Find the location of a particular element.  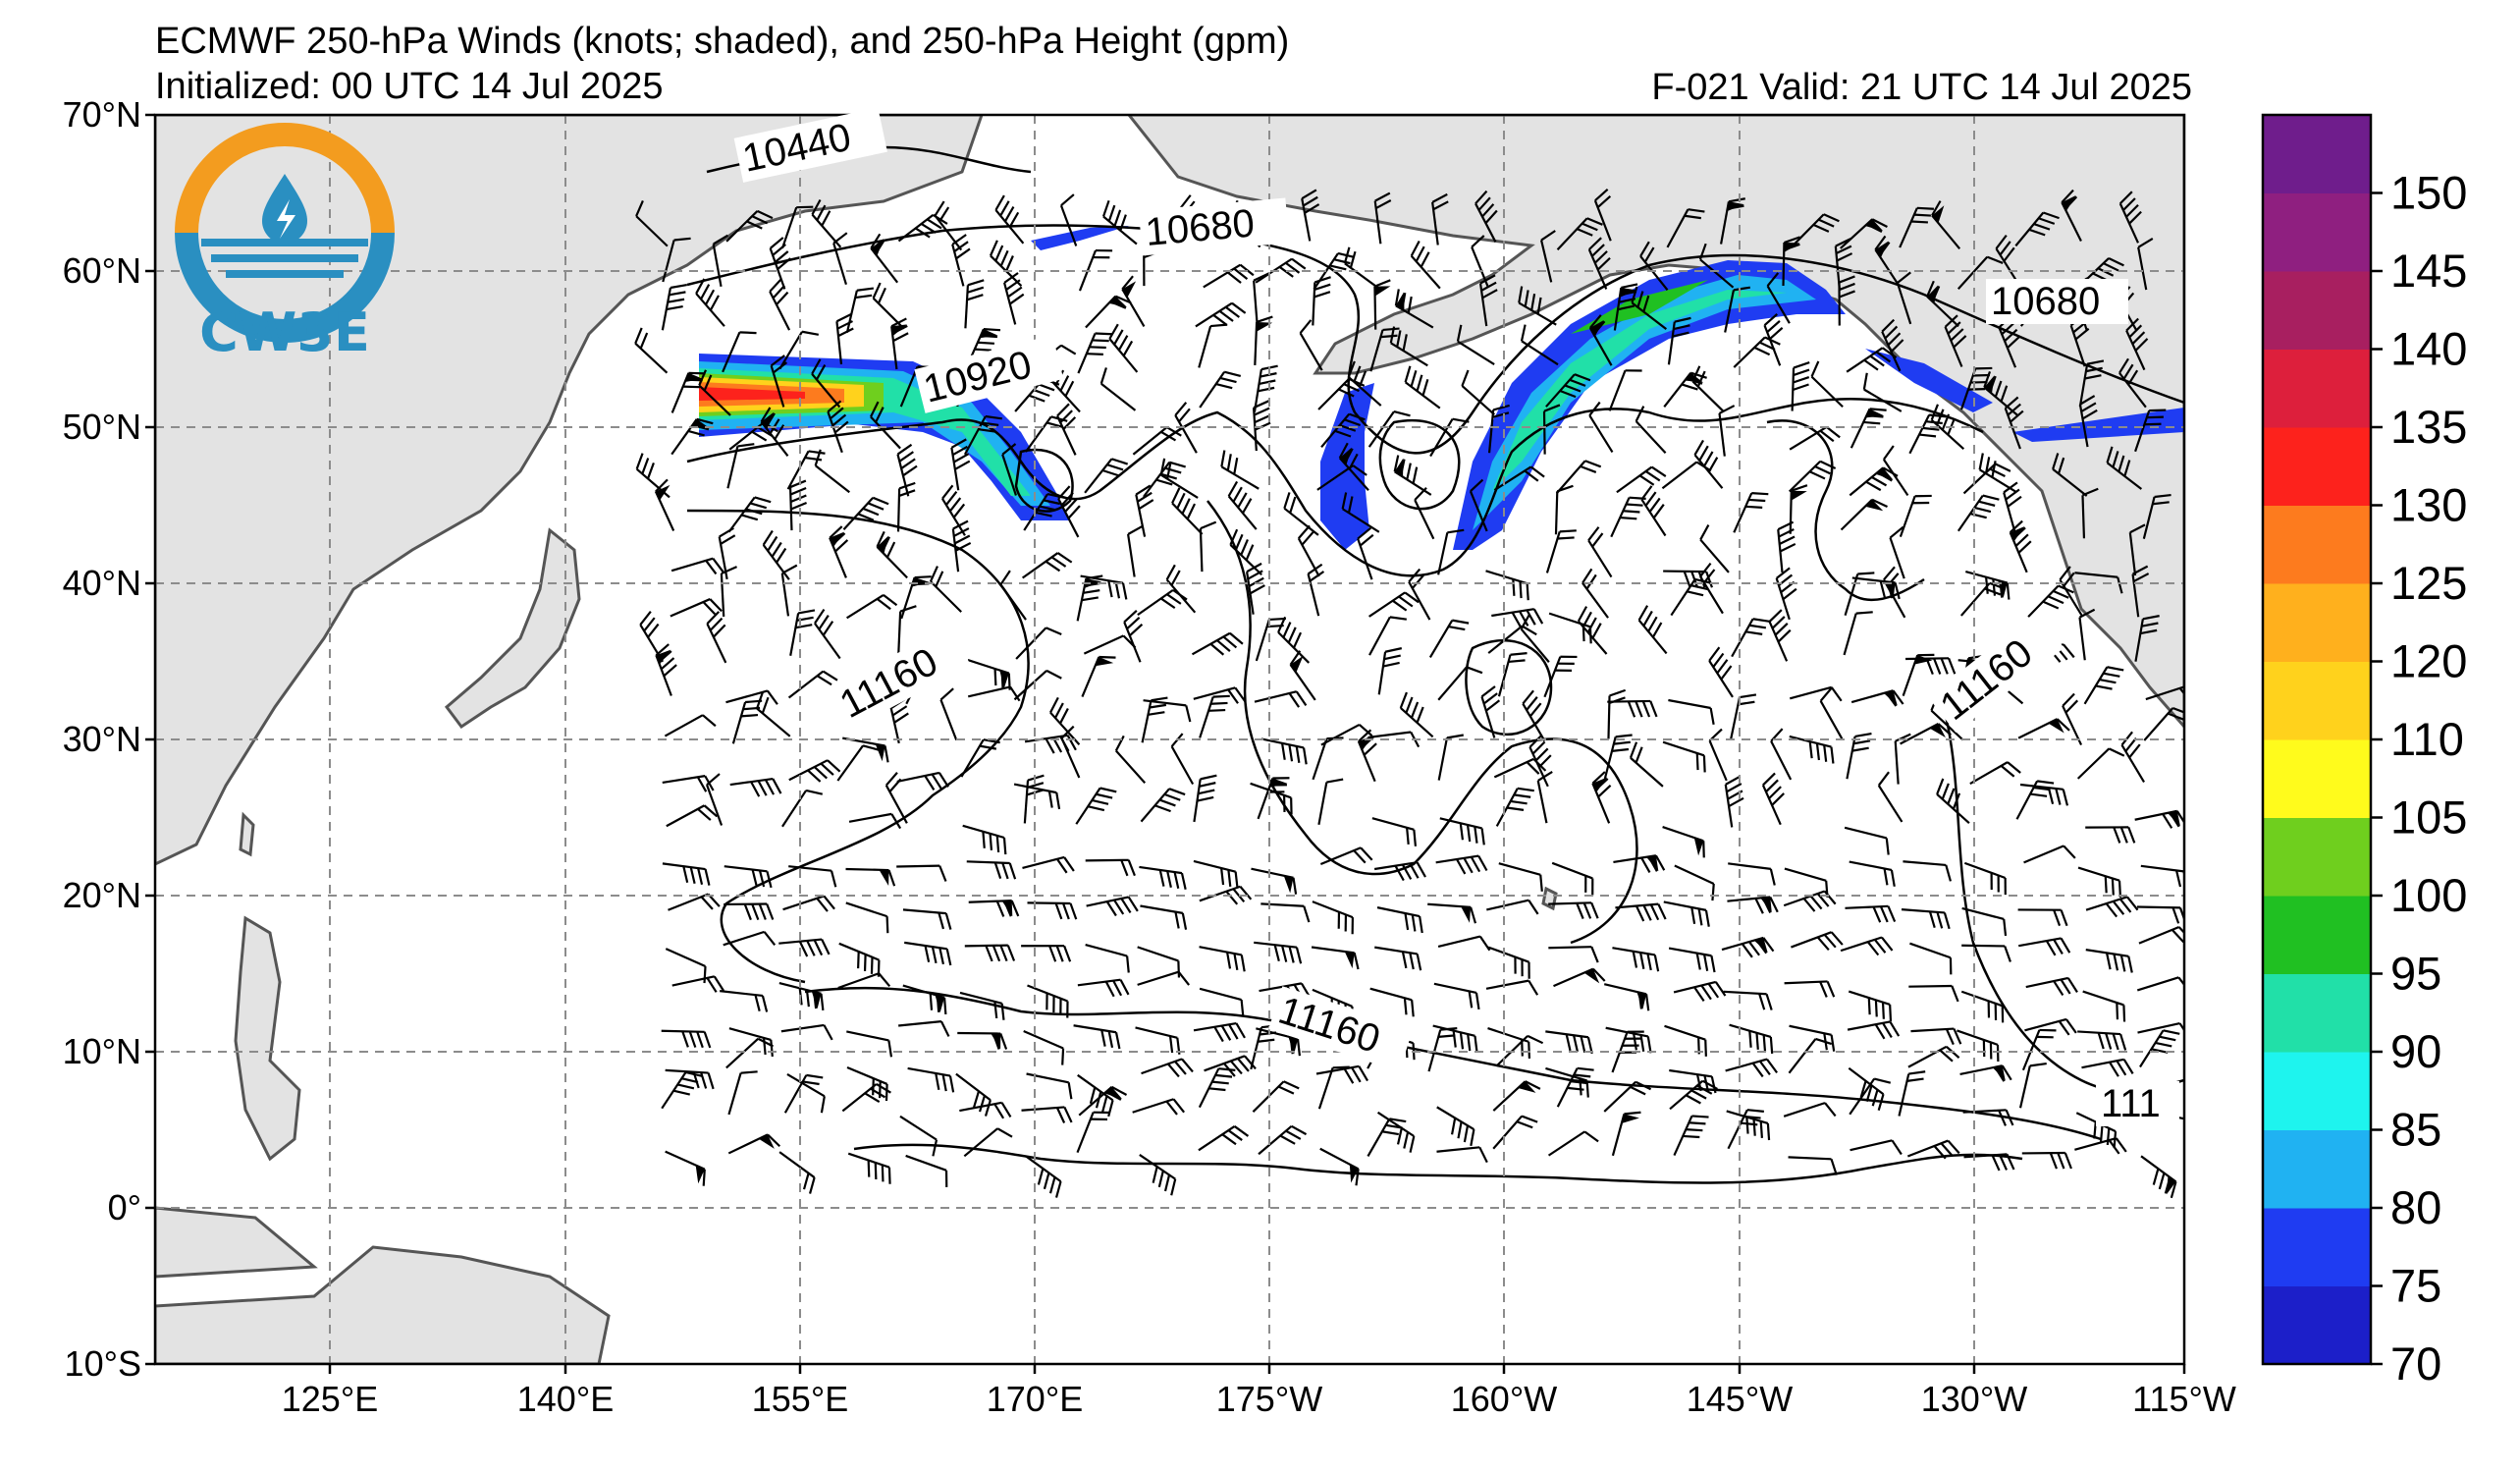

colorbar-segment is located at coordinates (2317, 778).